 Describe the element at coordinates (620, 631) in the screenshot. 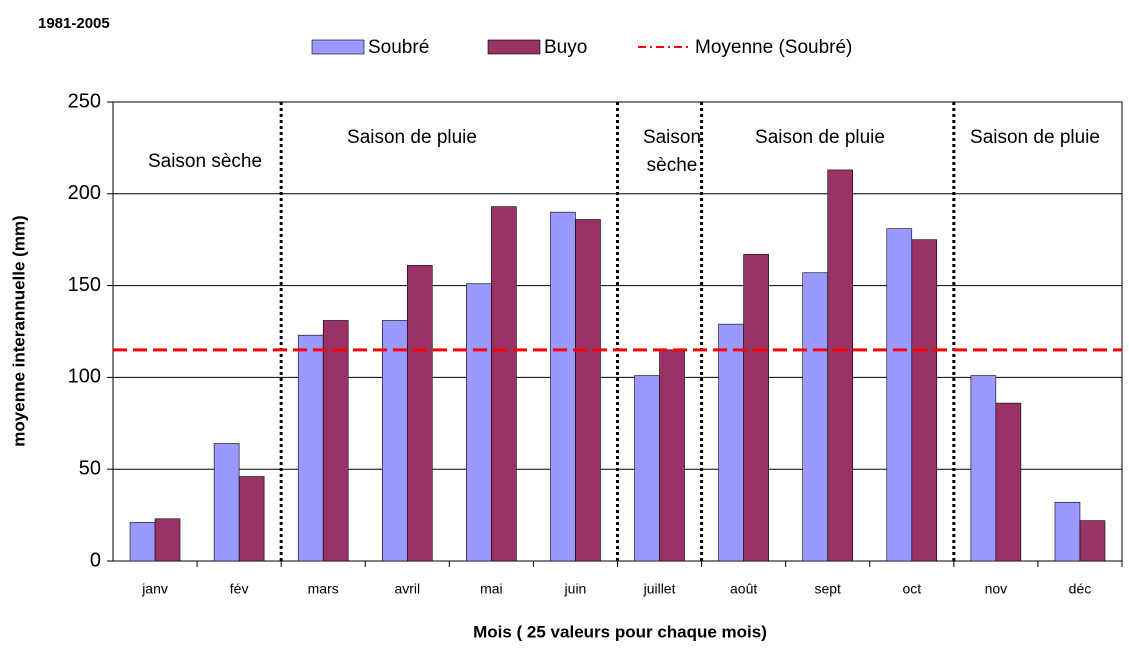

I see `x-axis-title: Mois ( 25 valeurs pour chaque mois)` at that location.